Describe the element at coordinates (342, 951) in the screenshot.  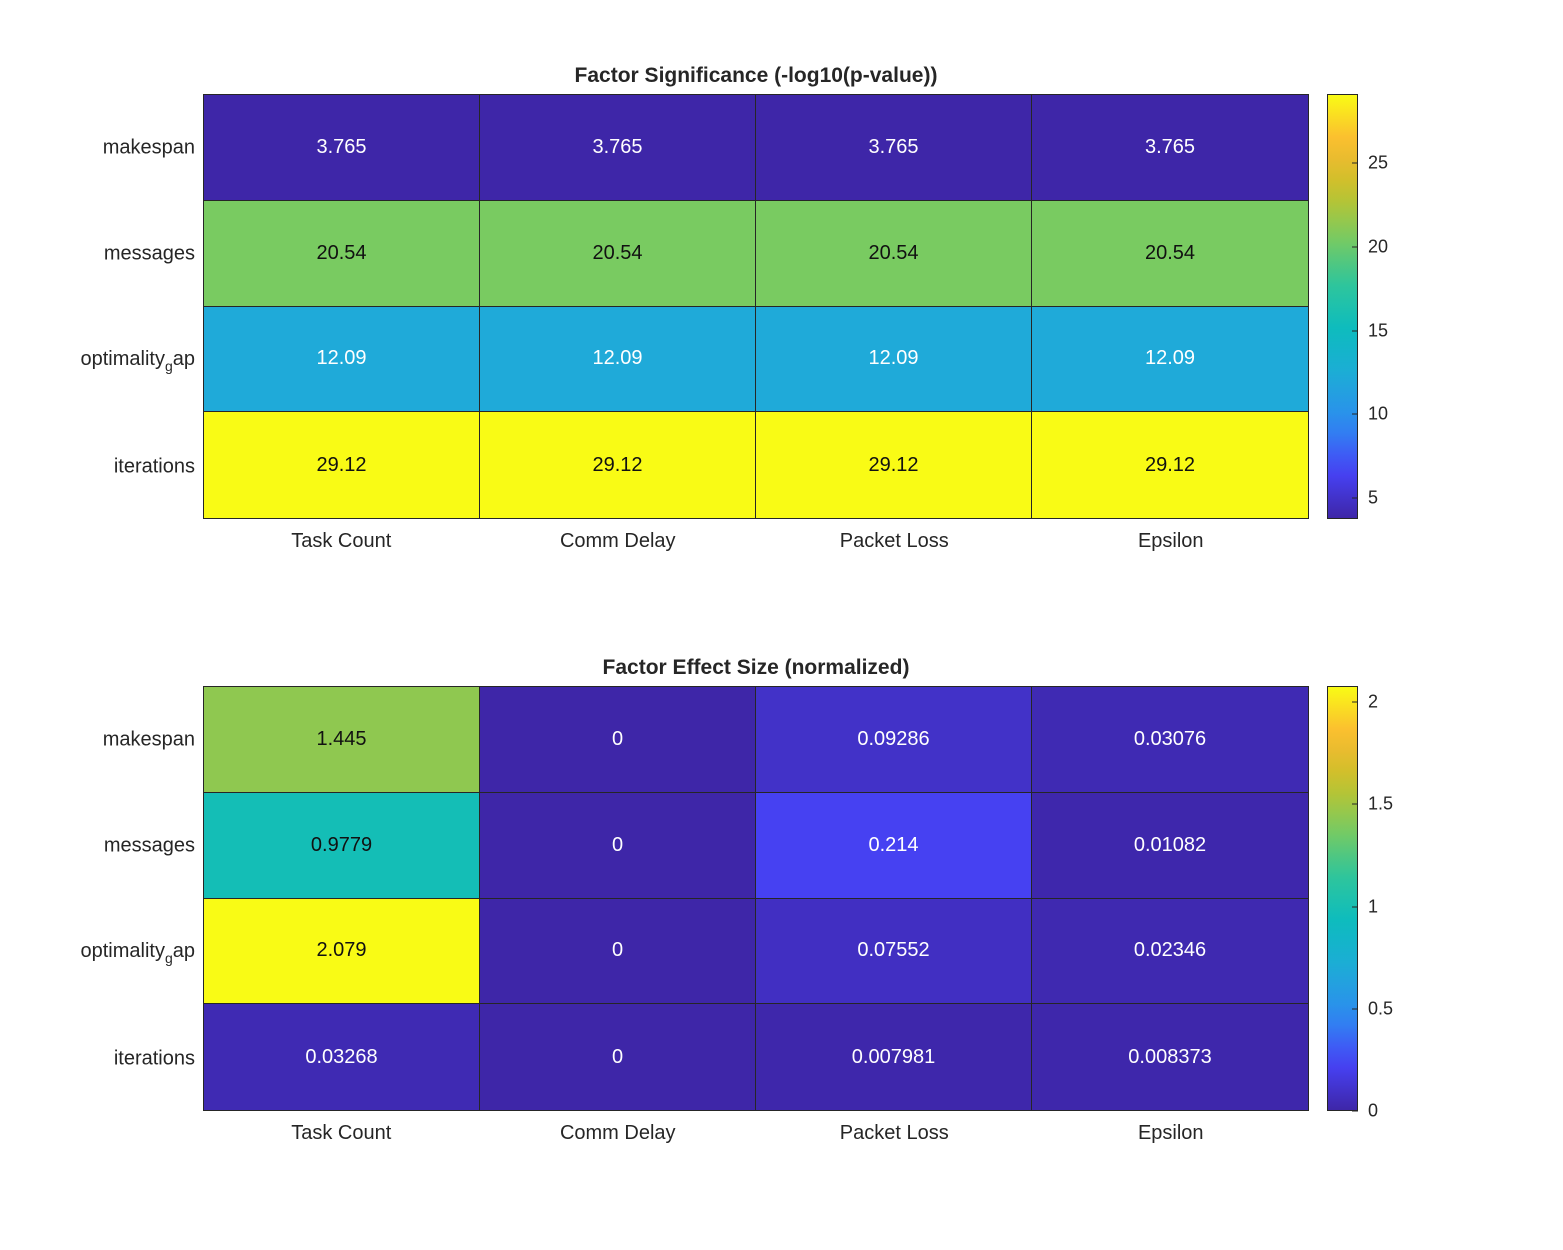
I see `heatmap-cell: 2.079` at that location.